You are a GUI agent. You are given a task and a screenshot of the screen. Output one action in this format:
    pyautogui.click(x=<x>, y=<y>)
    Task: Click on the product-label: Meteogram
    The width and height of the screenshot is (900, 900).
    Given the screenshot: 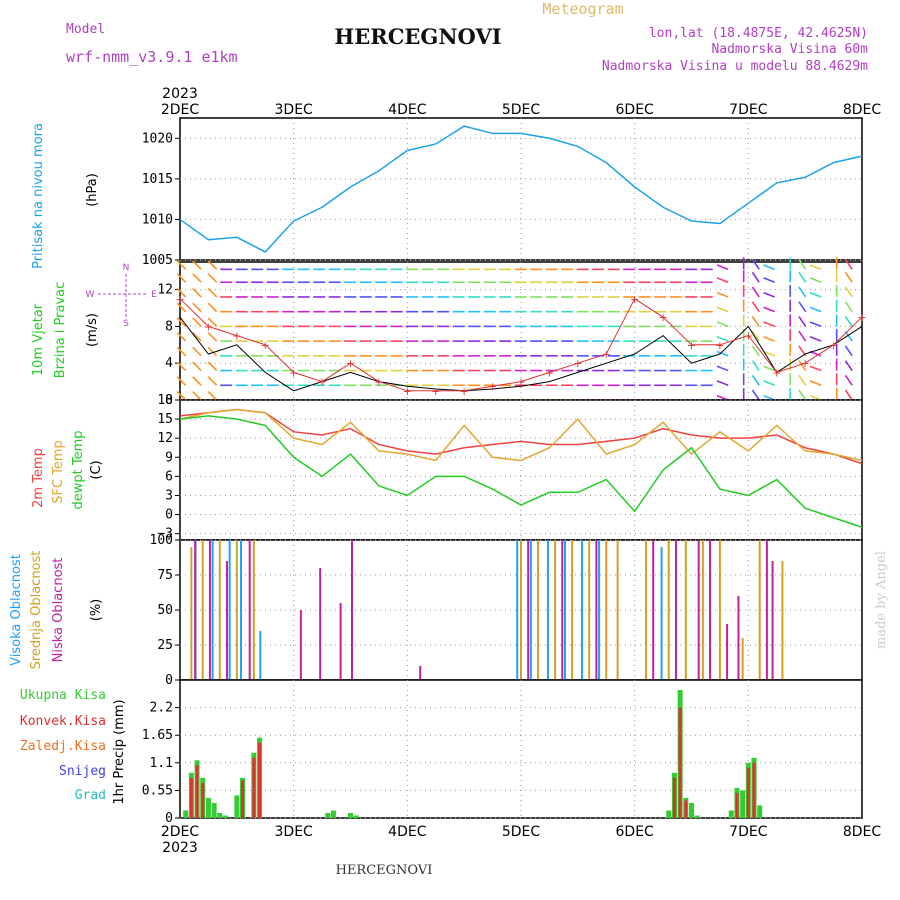 What is the action you would take?
    pyautogui.click(x=582, y=9)
    